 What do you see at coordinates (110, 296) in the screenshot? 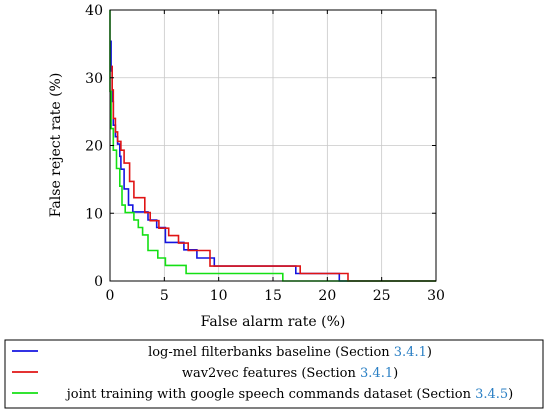
I see `x-tick-label: 0` at bounding box center [110, 296].